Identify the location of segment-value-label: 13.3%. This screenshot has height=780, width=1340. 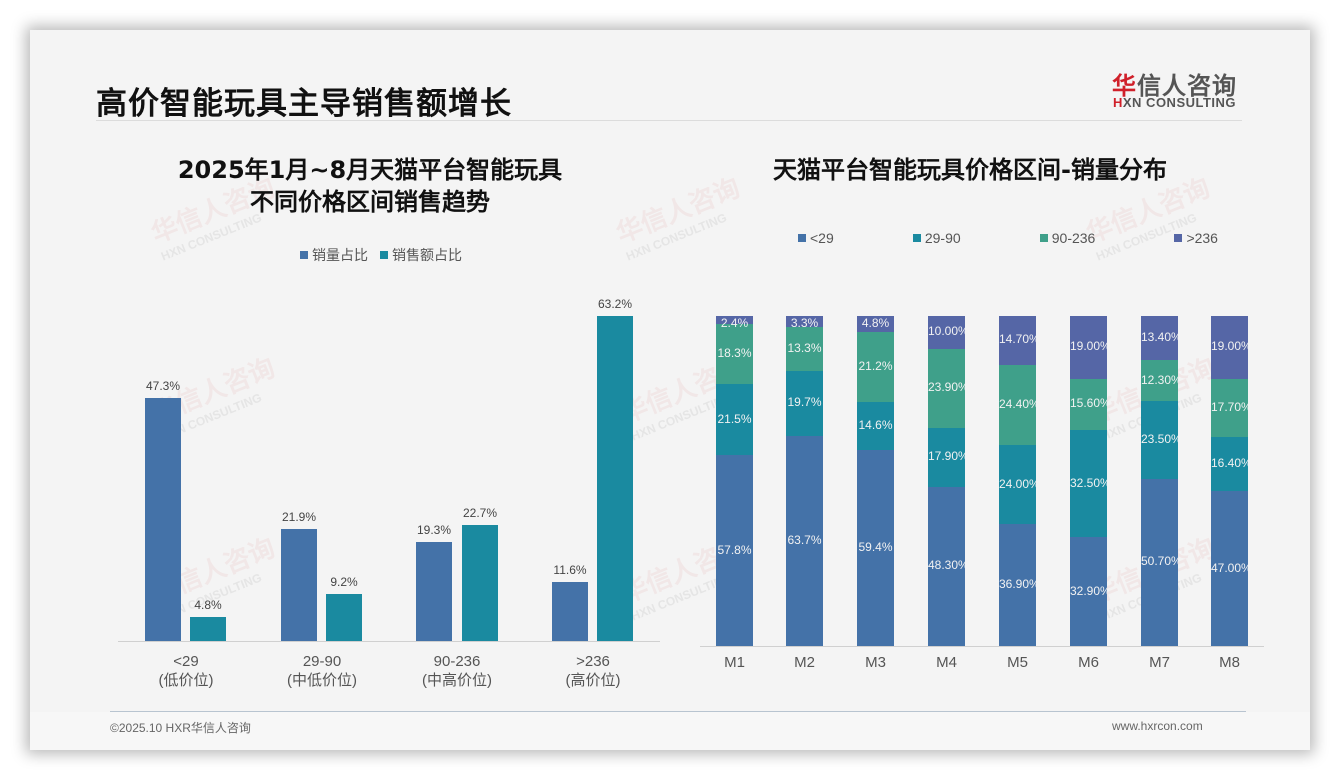
(804, 347).